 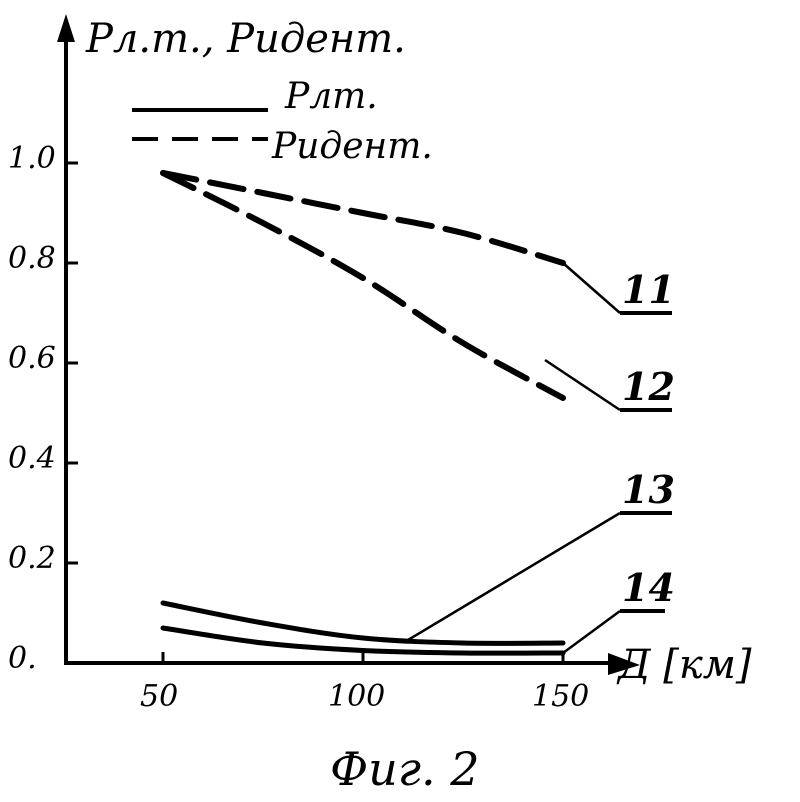 I want to click on curve-label-12: 12, so click(x=648, y=386).